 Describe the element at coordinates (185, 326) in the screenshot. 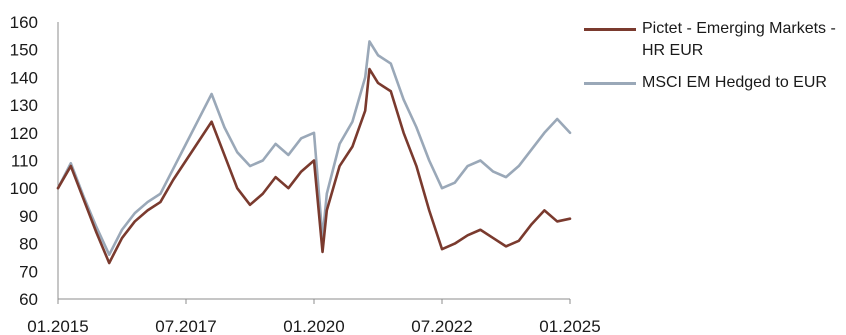

I see `x-tick-label: 07.2017` at that location.